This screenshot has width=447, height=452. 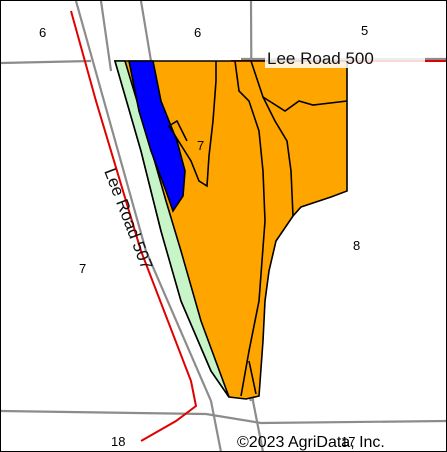 I want to click on soil-line-c, so click(x=299, y=86).